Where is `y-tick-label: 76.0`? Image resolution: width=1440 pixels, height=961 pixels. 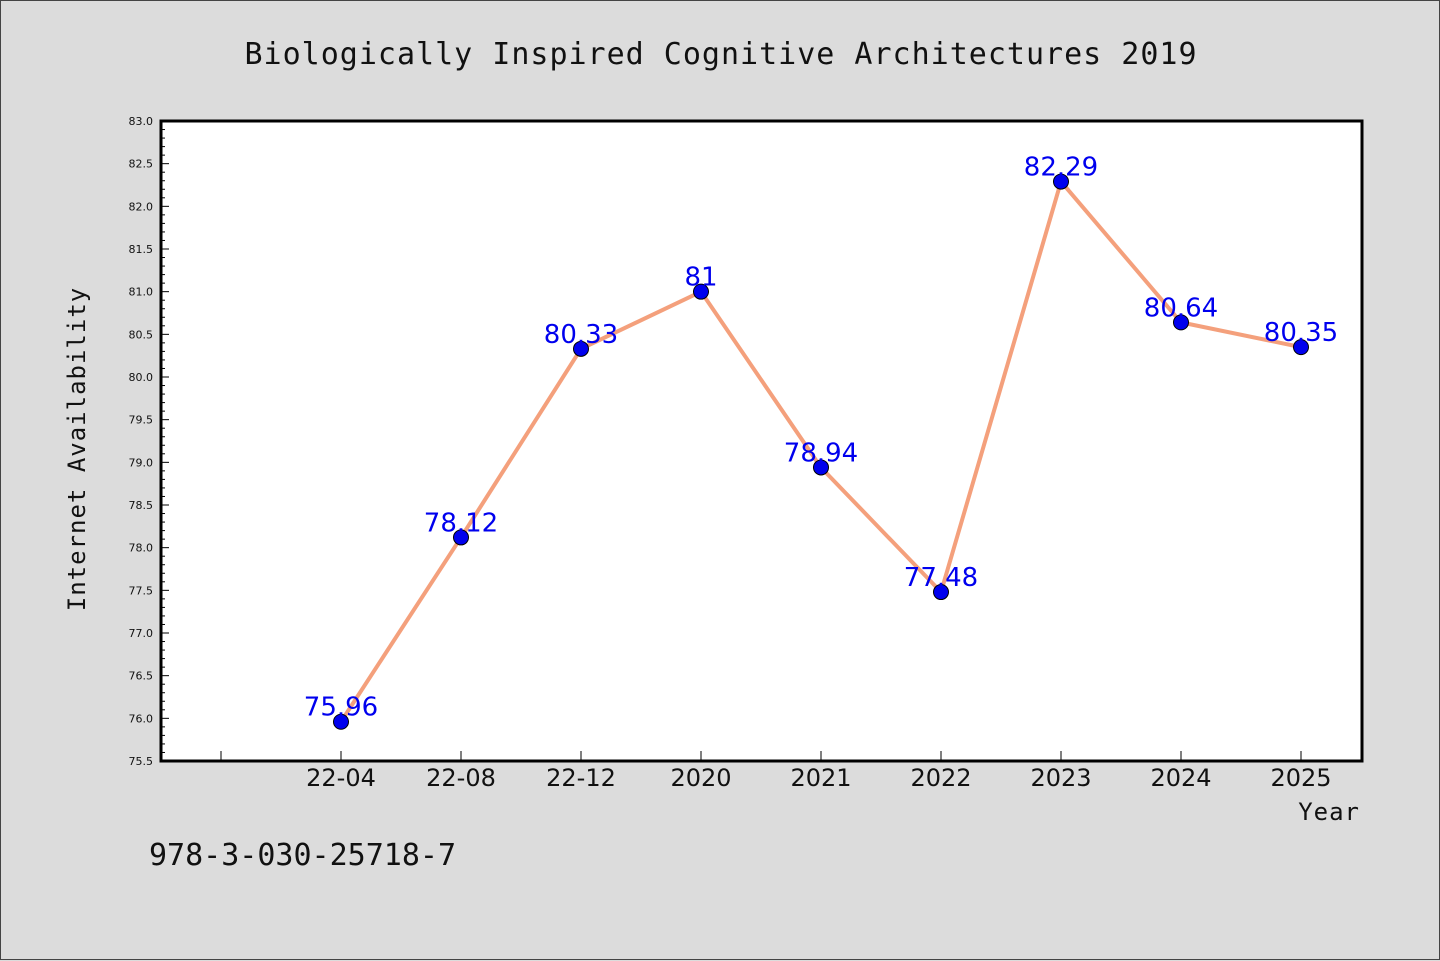
y-tick-label: 76.0 is located at coordinates (141, 718).